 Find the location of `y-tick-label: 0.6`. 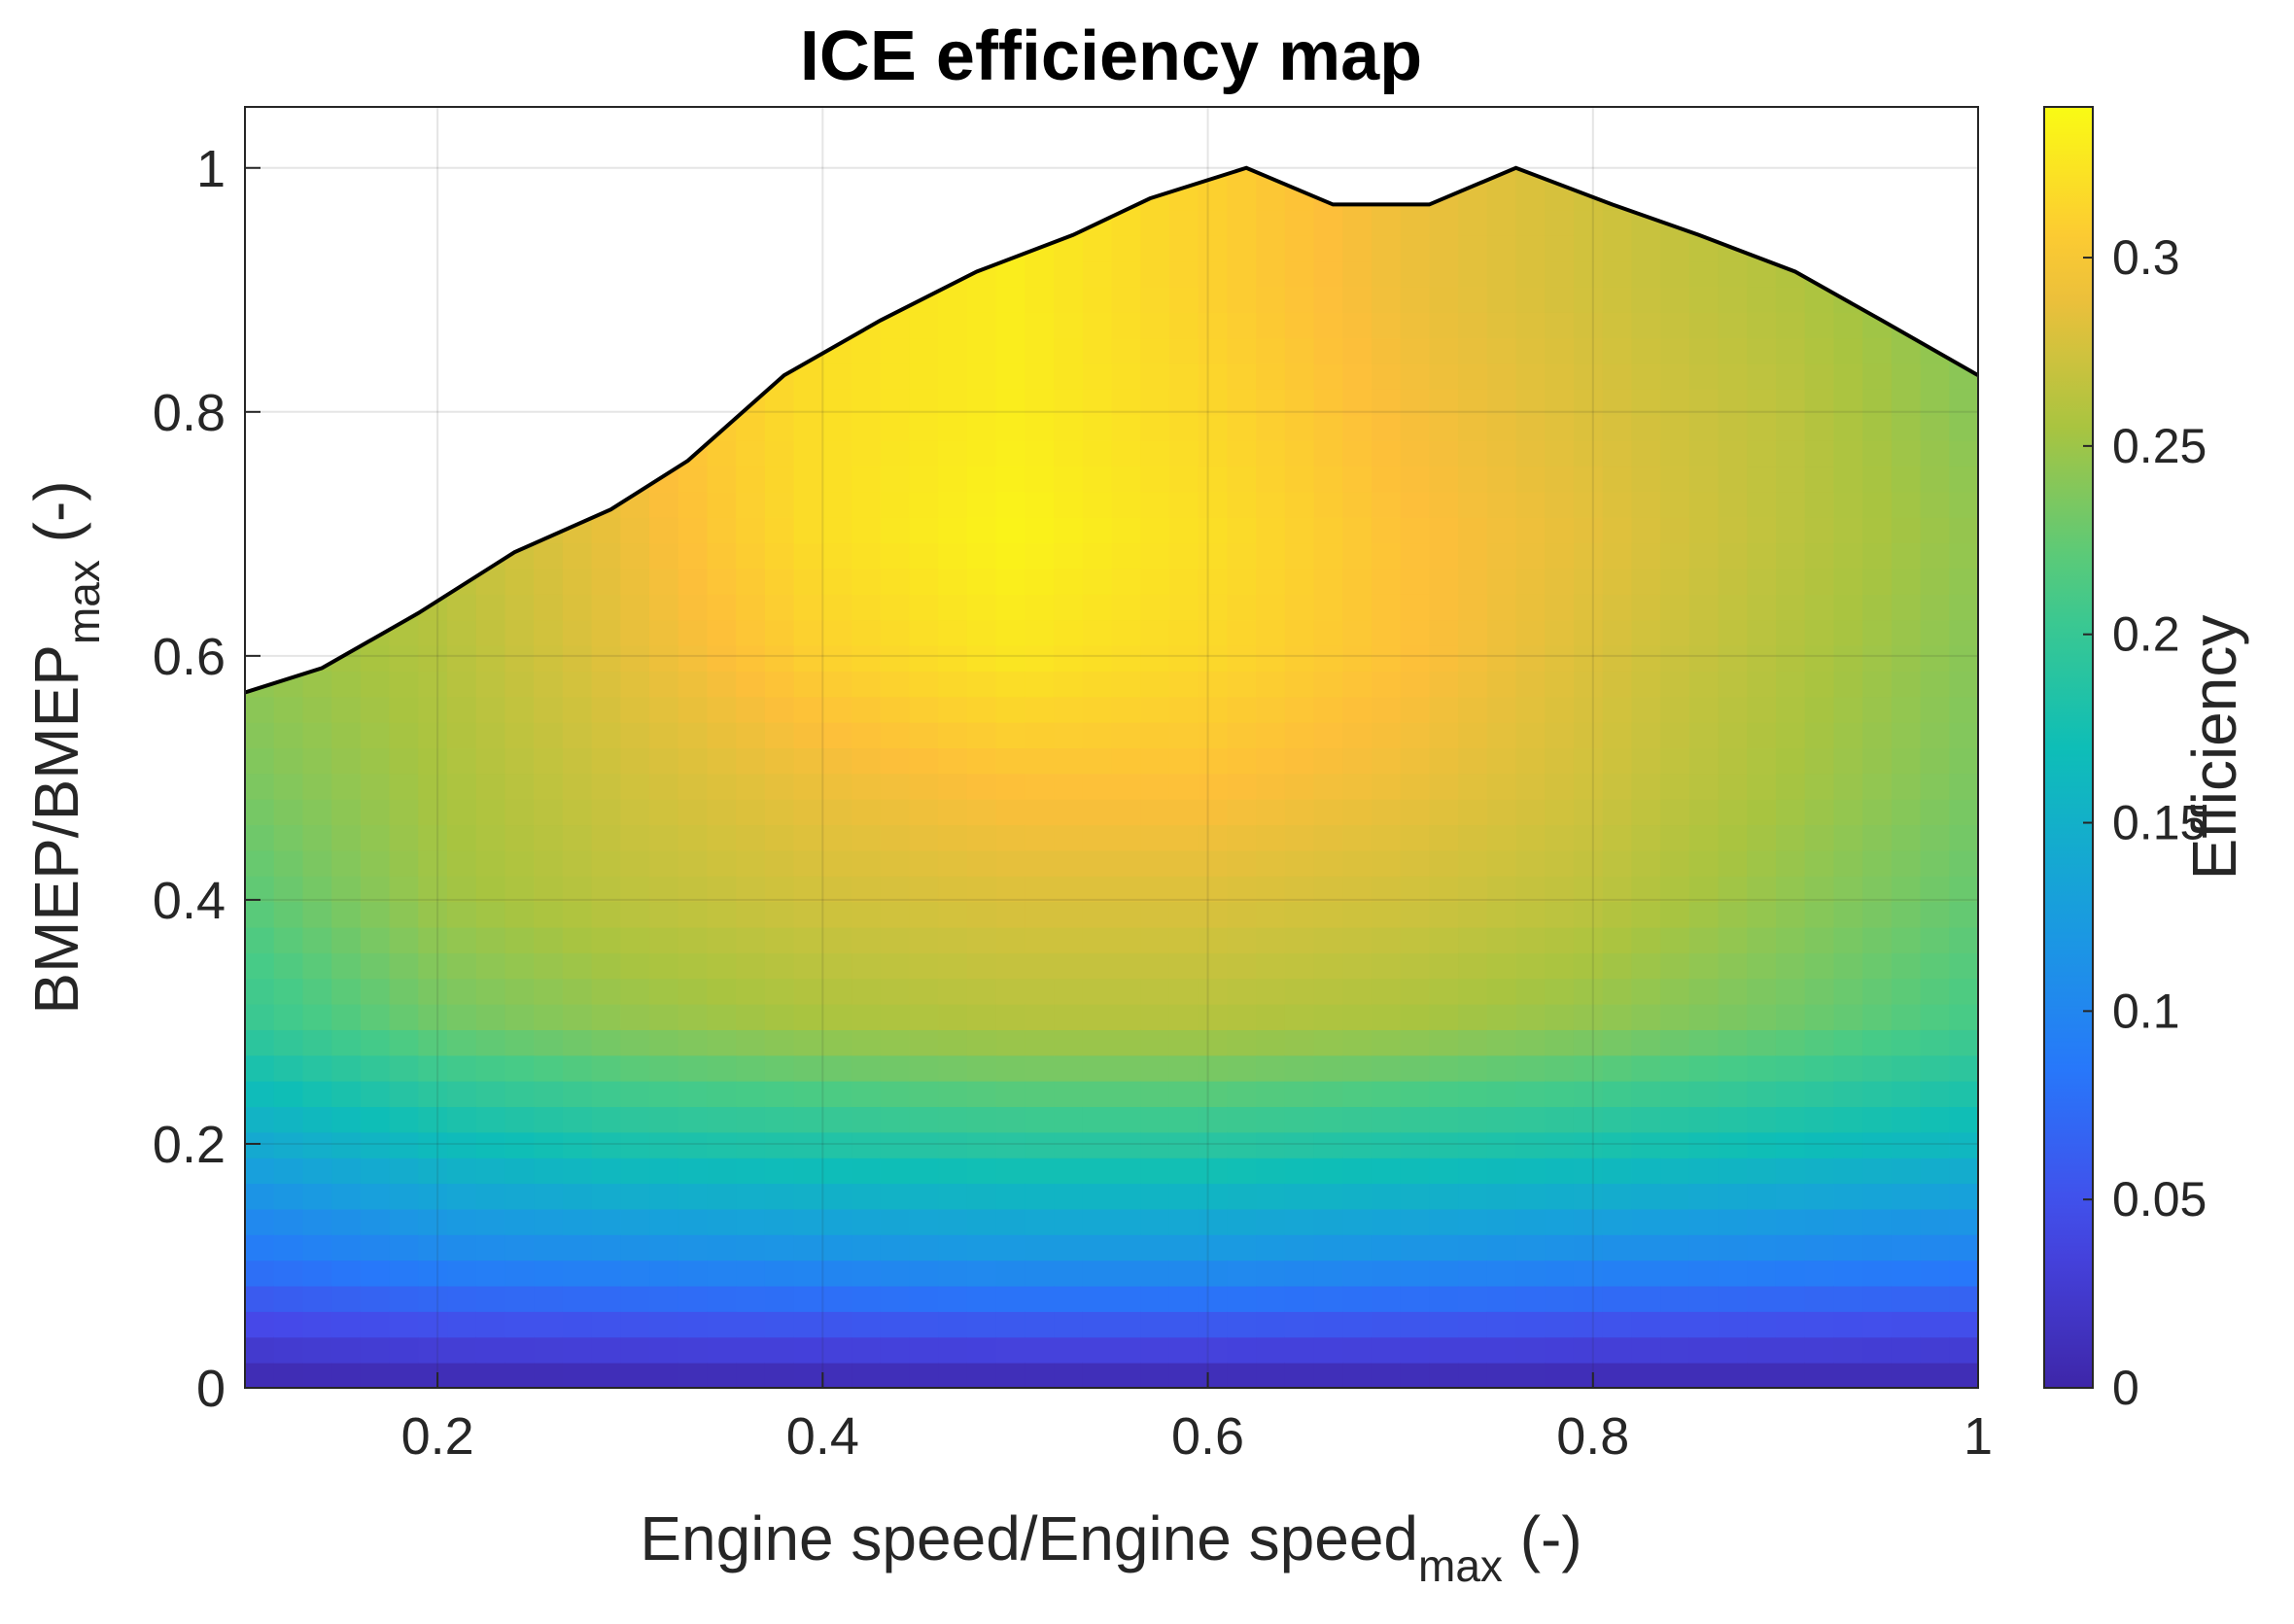

y-tick-label: 0.6 is located at coordinates (190, 657).